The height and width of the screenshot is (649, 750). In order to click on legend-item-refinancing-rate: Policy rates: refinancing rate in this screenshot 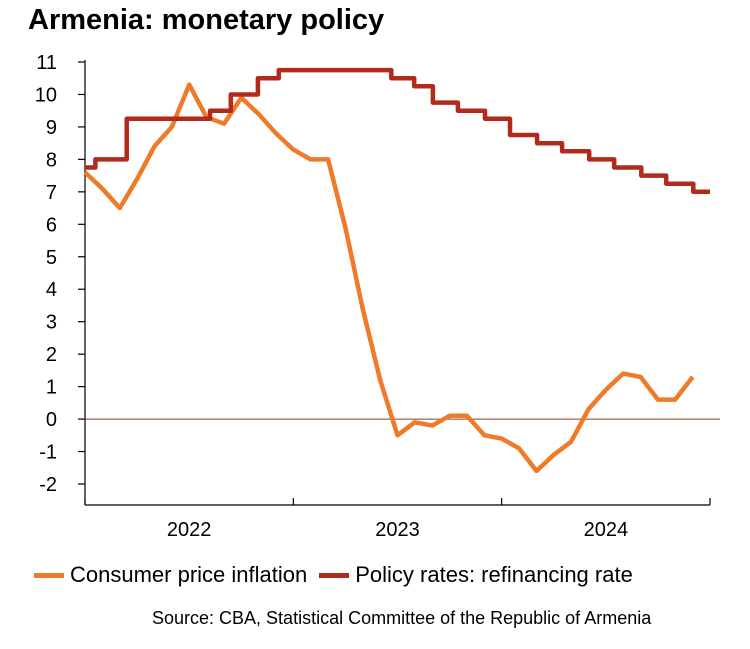, I will do `click(476, 575)`.